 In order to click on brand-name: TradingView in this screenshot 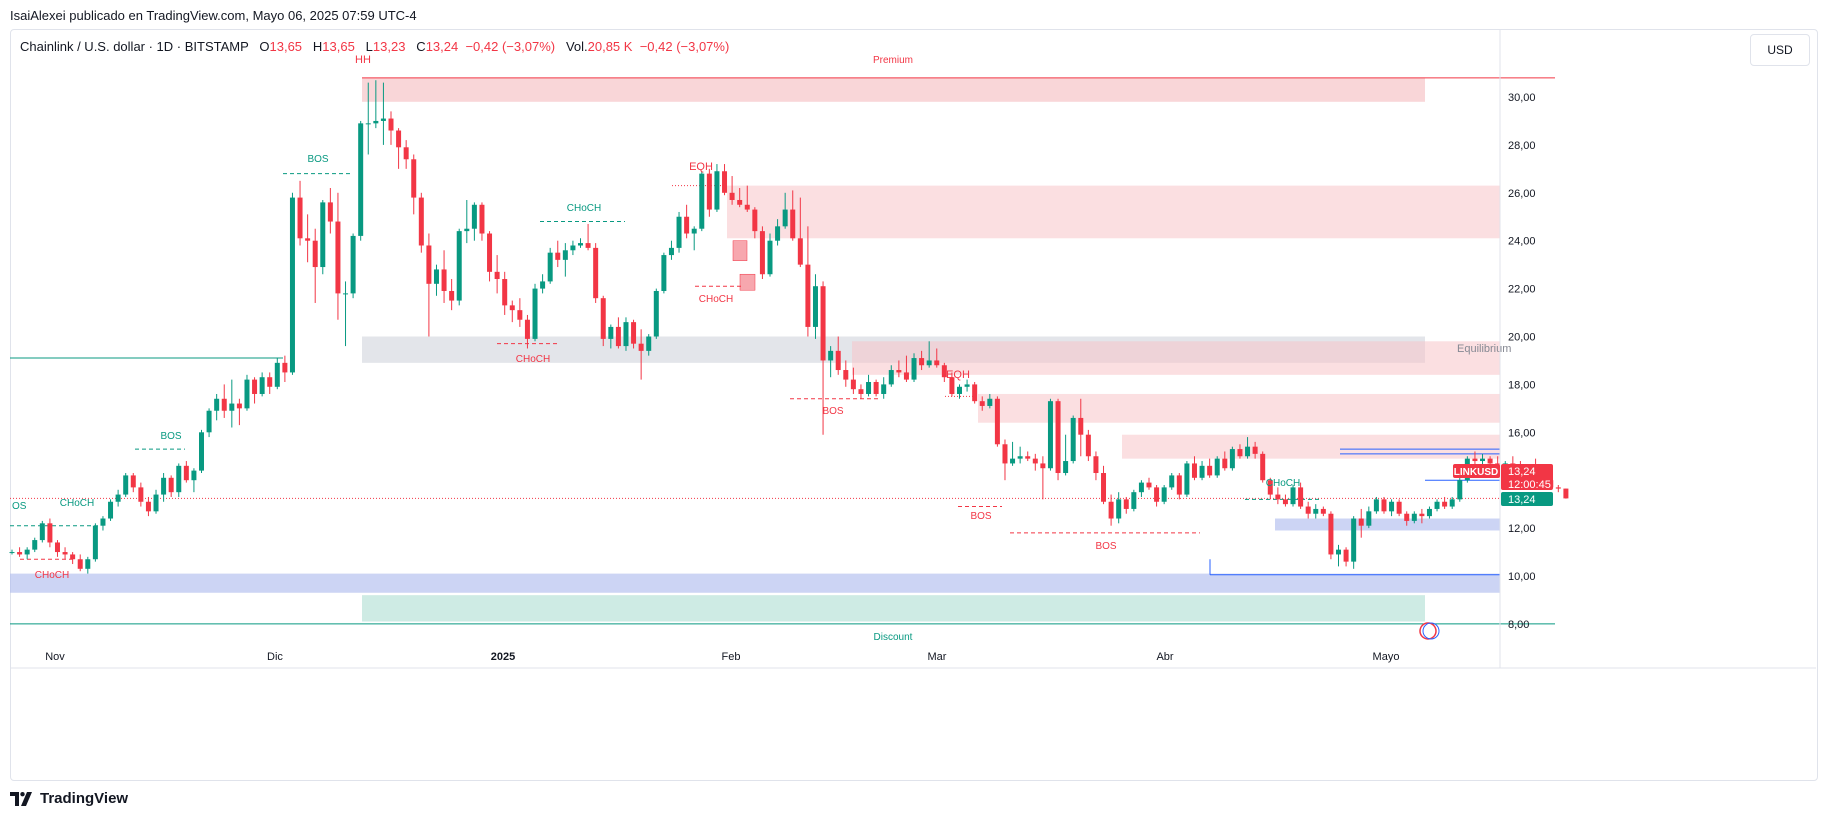, I will do `click(84, 798)`.